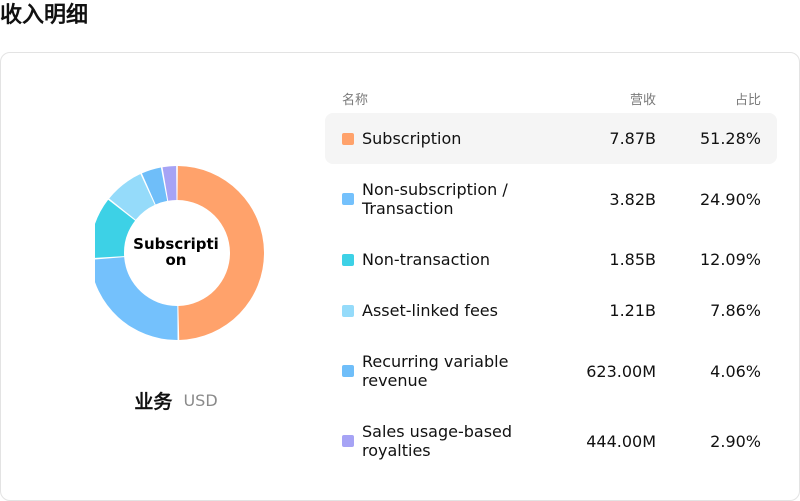  What do you see at coordinates (430, 310) in the screenshot?
I see `row-name: Asset-linked fees` at bounding box center [430, 310].